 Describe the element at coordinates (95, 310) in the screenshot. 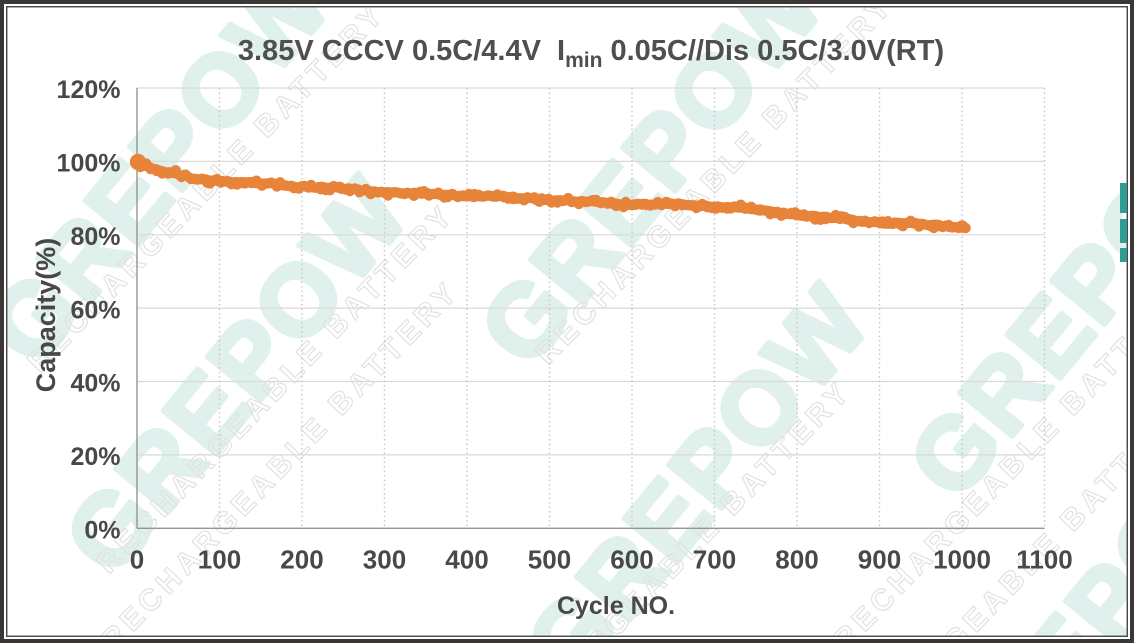

I see `svg-text: 60%` at that location.